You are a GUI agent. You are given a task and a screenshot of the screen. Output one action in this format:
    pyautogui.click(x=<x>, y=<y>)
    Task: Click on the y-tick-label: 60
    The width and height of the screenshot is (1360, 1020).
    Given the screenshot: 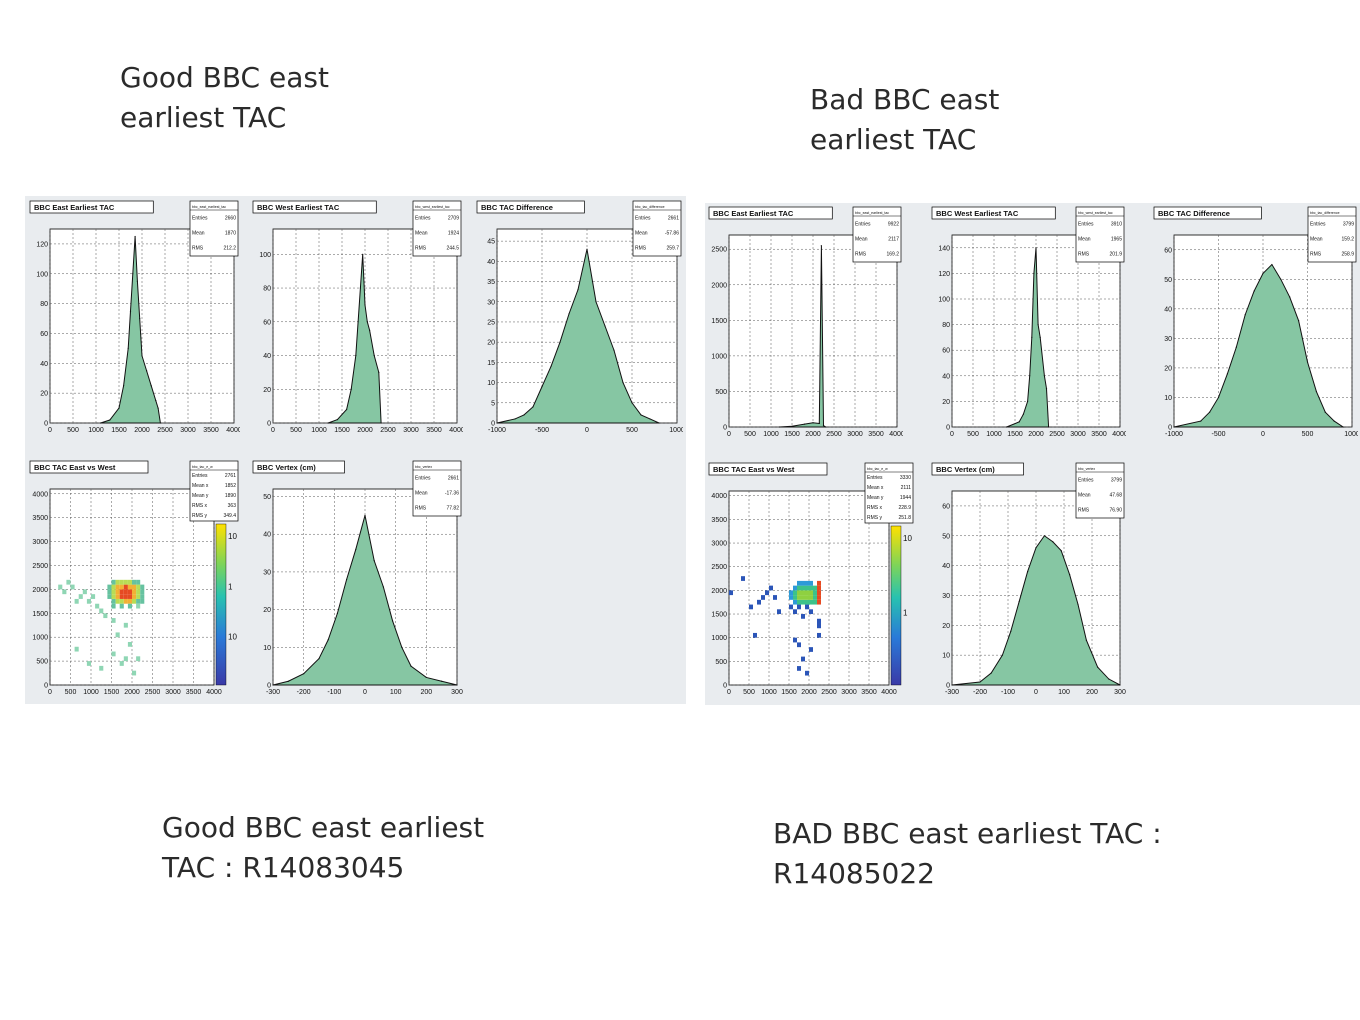 What is the action you would take?
    pyautogui.click(x=44, y=334)
    